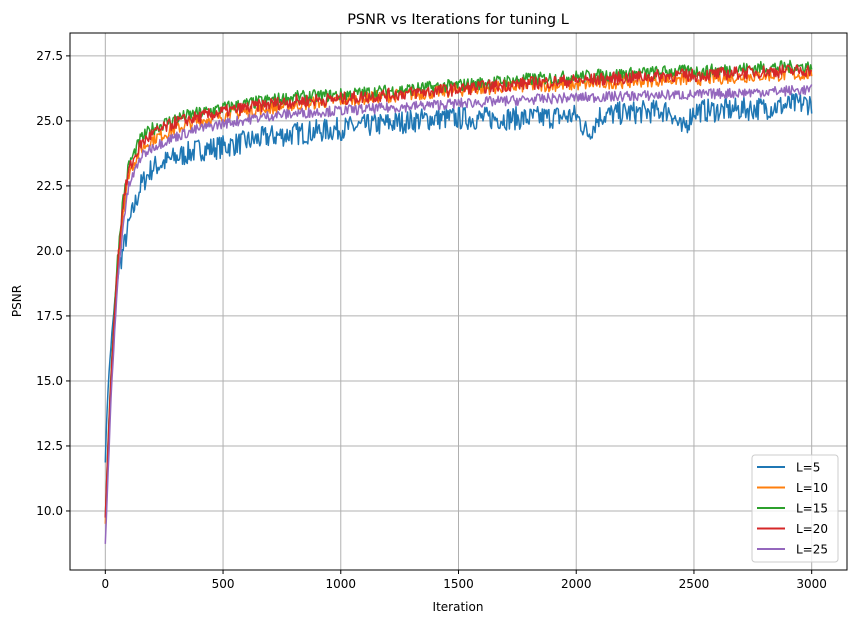  I want to click on x-tick-label: 0, so click(105, 584).